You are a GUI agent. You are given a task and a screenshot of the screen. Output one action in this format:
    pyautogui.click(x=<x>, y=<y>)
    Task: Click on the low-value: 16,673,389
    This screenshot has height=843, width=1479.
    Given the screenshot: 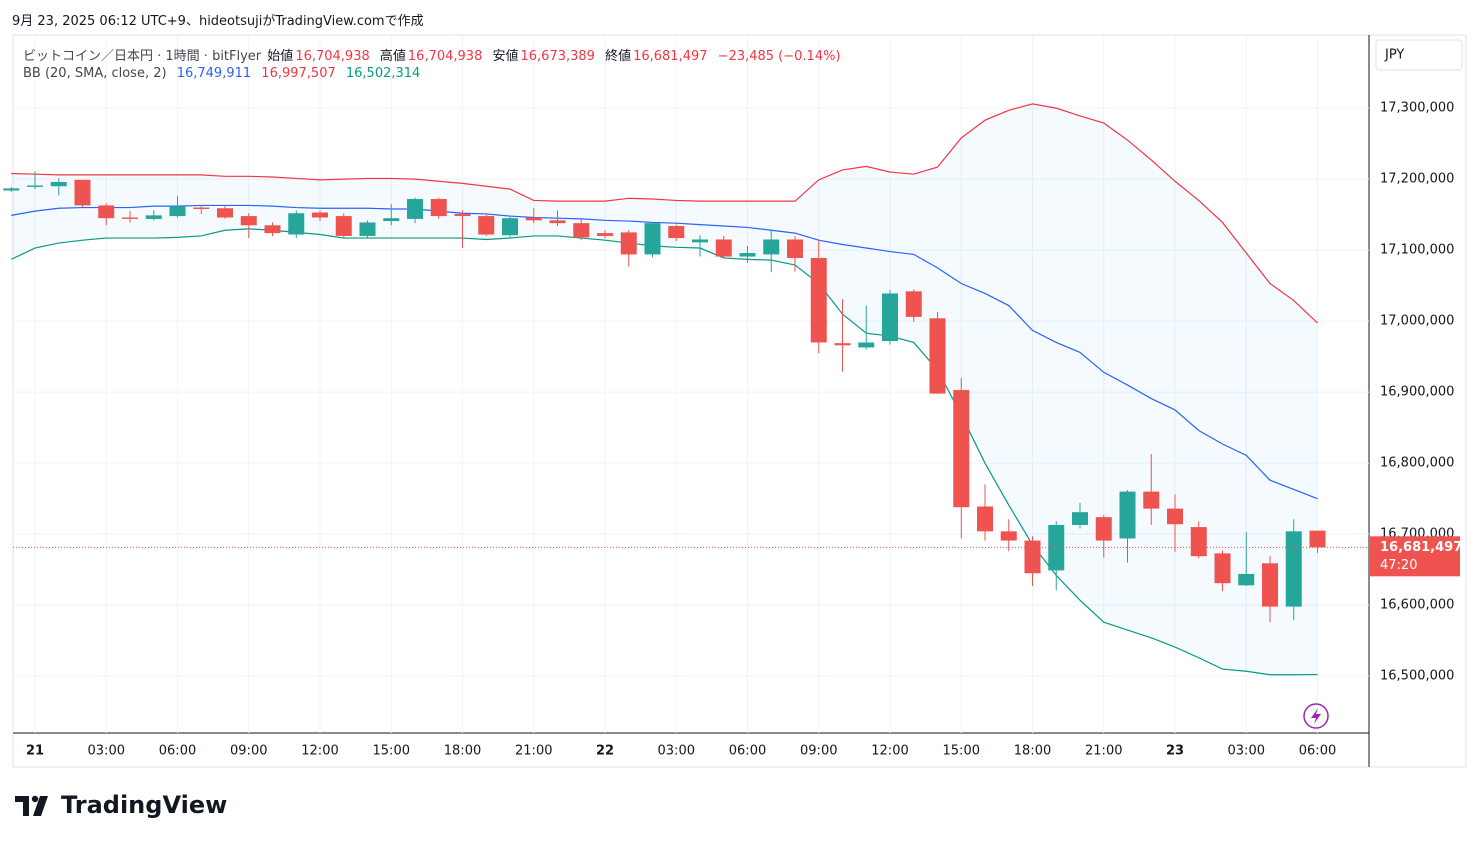 What is the action you would take?
    pyautogui.click(x=557, y=56)
    